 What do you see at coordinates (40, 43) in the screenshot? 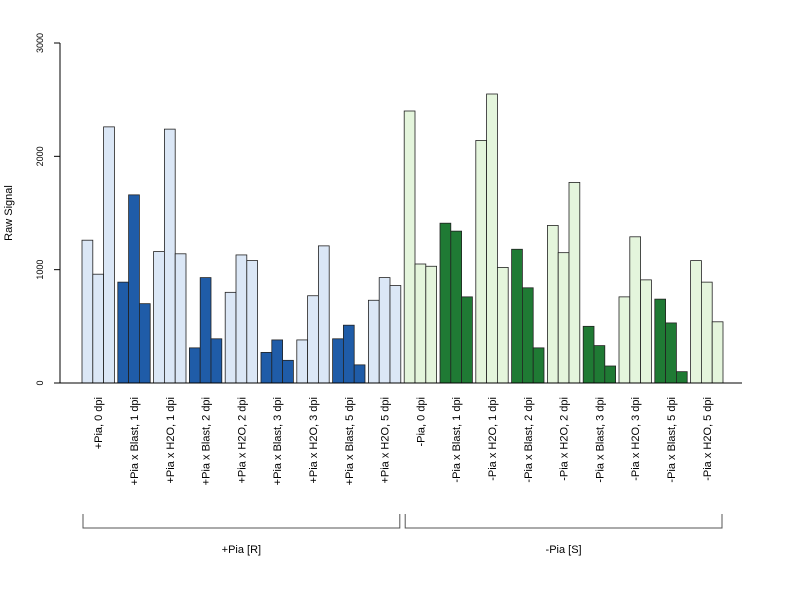
I see `y-tick-label: 3000` at bounding box center [40, 43].